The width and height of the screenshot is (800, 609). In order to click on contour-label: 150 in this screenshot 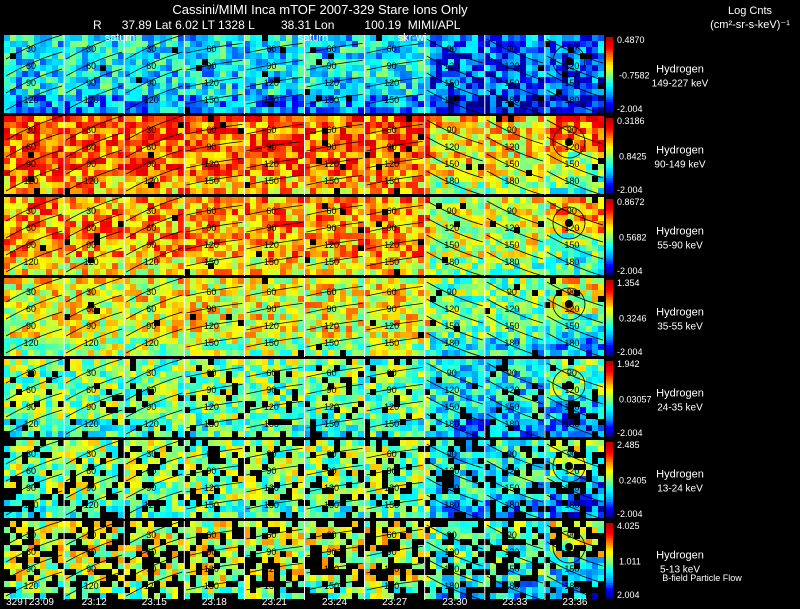, I will do `click(271, 100)`.